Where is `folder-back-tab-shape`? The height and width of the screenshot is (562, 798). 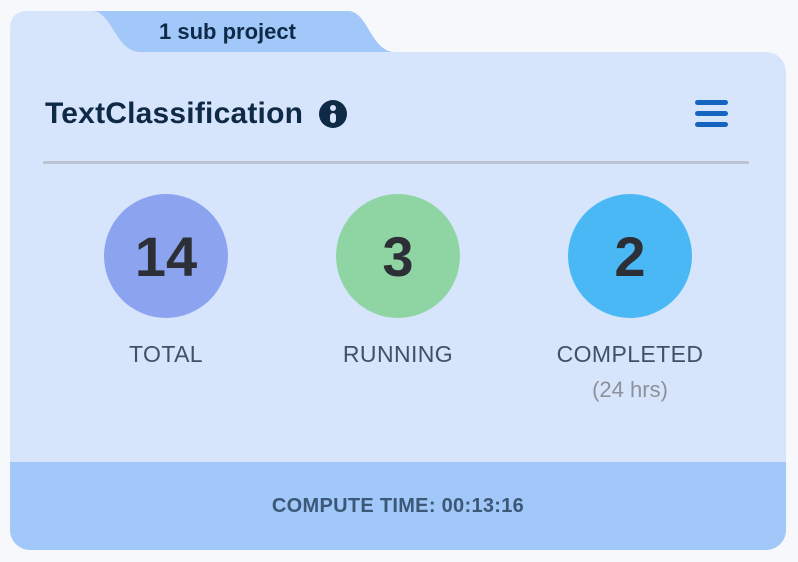 folder-back-tab-shape is located at coordinates (227, 34).